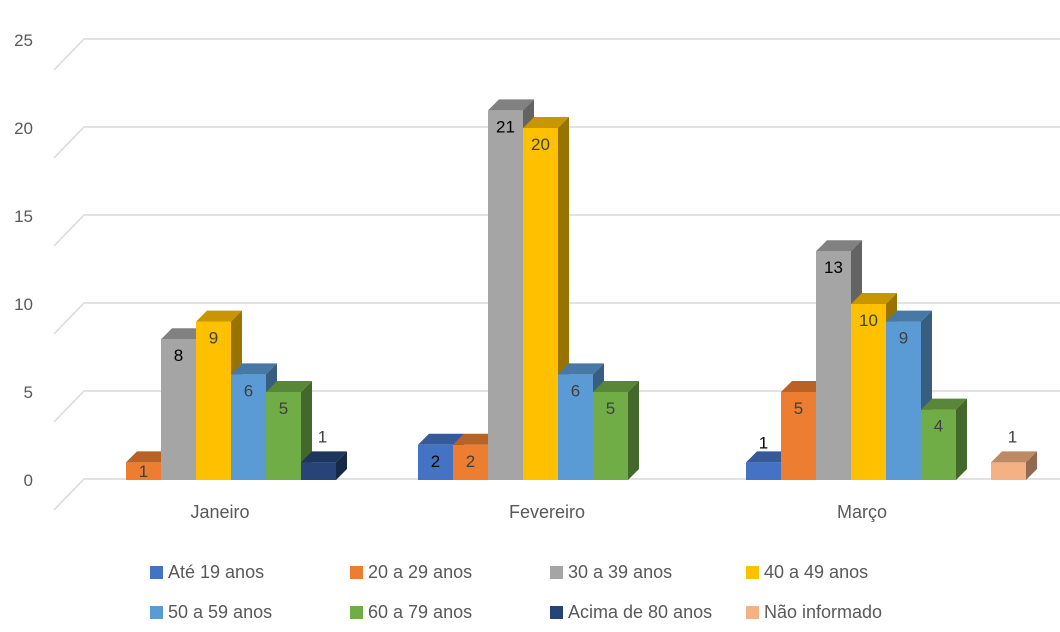 The height and width of the screenshot is (632, 1060). What do you see at coordinates (216, 571) in the screenshot?
I see `legend-label: Até 19 anos` at bounding box center [216, 571].